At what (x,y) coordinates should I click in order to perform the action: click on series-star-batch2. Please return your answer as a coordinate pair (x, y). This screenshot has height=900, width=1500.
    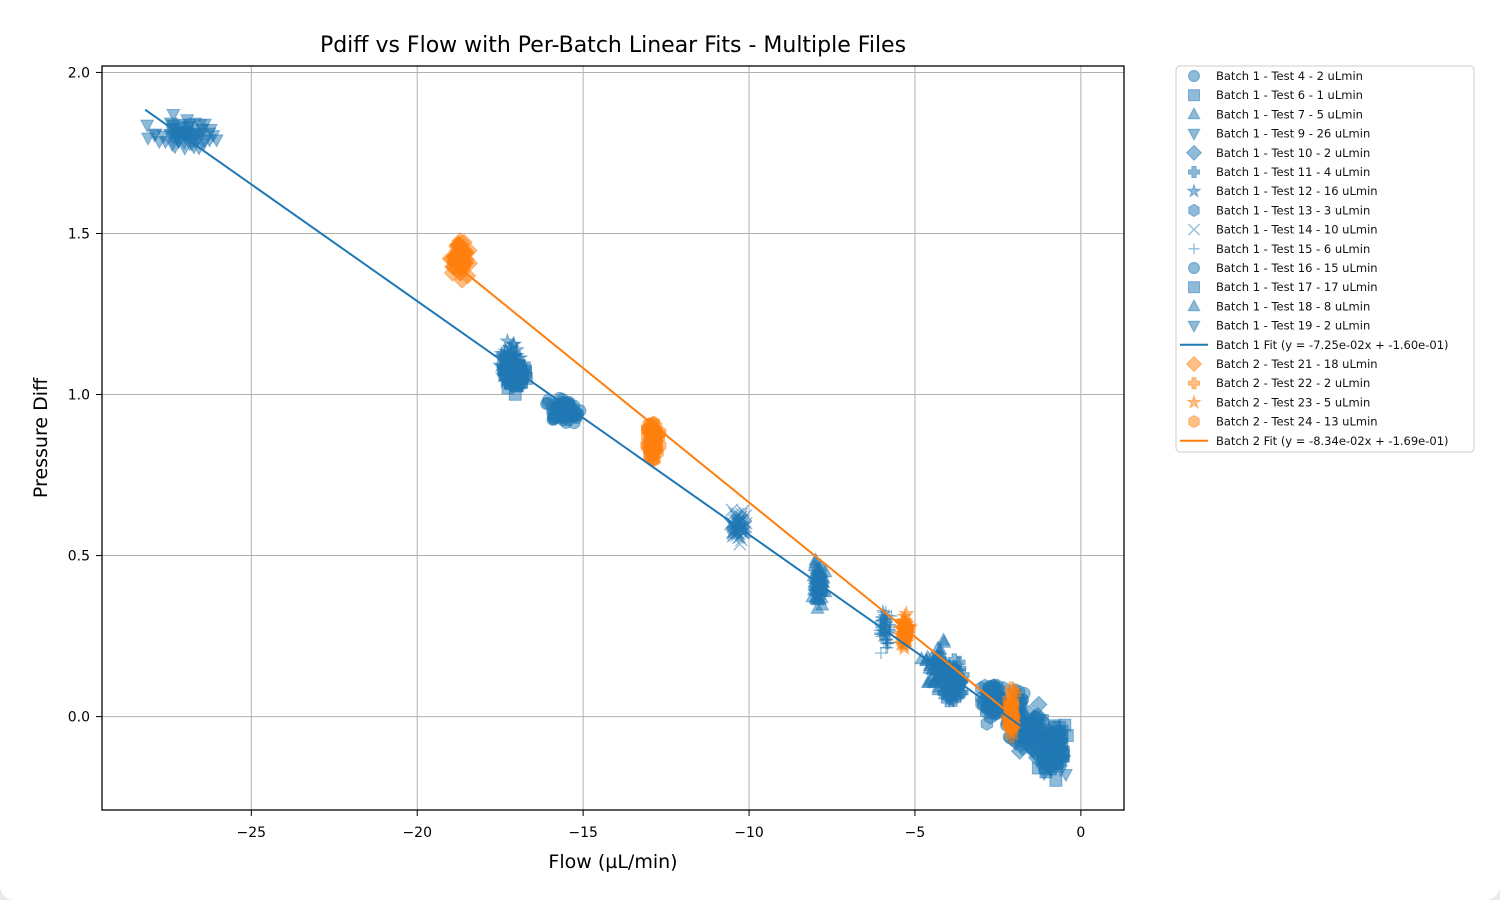
    Looking at the image, I should click on (905, 630).